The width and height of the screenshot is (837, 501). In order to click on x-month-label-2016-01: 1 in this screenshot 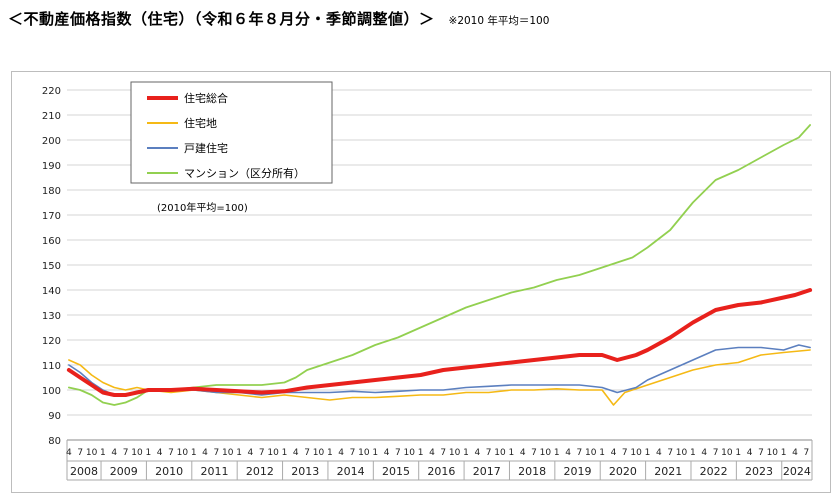, I will do `click(421, 453)`.